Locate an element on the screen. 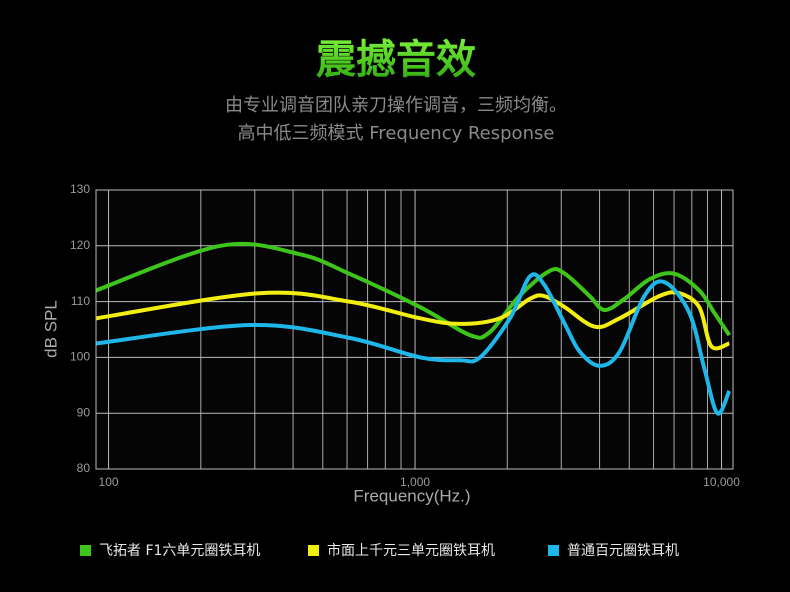  chart-title: 震撼音效 is located at coordinates (396, 60).